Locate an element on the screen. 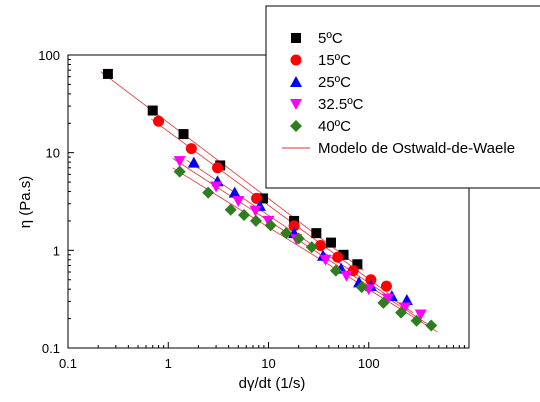 The width and height of the screenshot is (540, 402). x-tick-label: 100 is located at coordinates (369, 363).